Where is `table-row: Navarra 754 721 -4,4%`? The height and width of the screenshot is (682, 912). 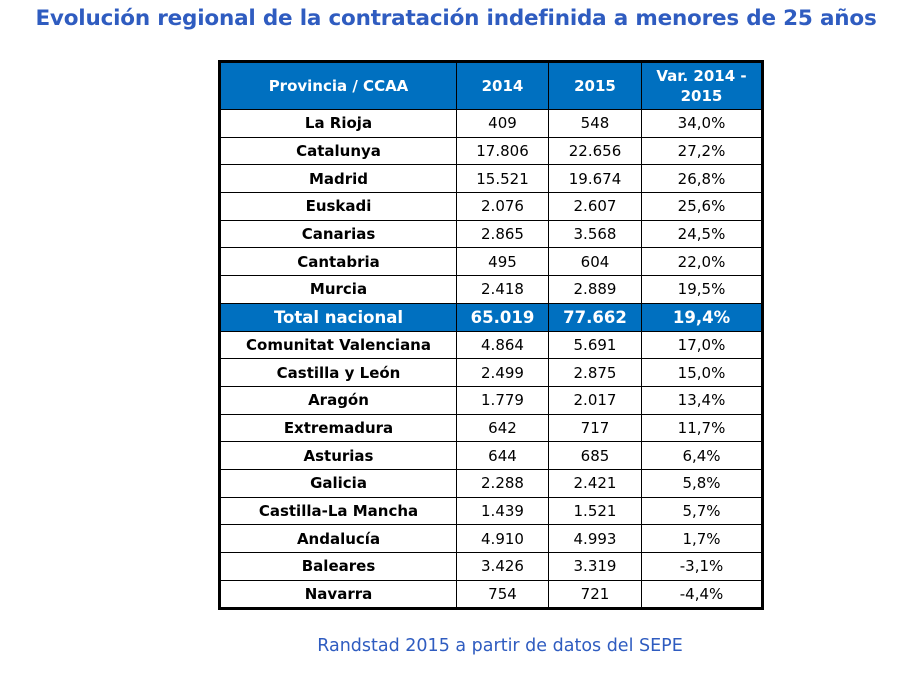 table-row: Navarra 754 721 -4,4% is located at coordinates (491, 594).